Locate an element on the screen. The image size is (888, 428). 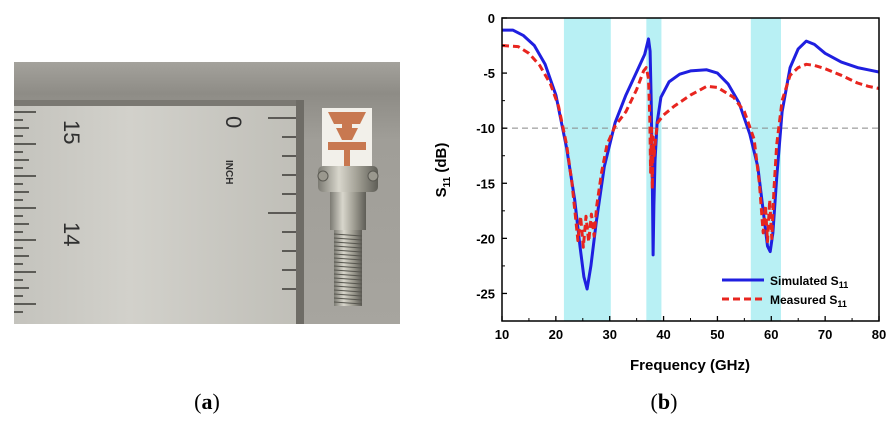
y-axis-title-unit: (dB) is located at coordinates (441, 160).